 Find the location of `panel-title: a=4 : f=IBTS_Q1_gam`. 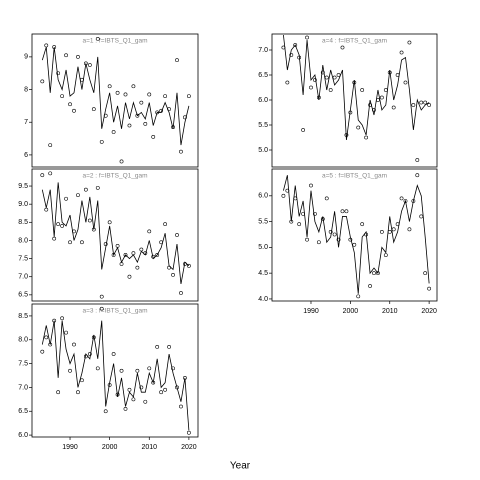

panel-title: a=4 : f=IBTS_Q1_gam is located at coordinates (354, 41).